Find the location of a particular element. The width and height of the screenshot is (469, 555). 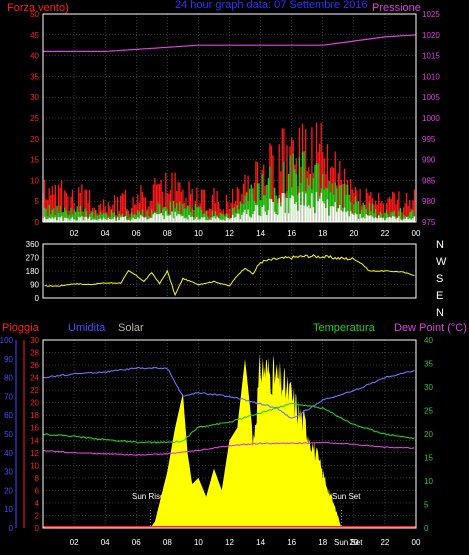

direction-series is located at coordinates (229, 275).